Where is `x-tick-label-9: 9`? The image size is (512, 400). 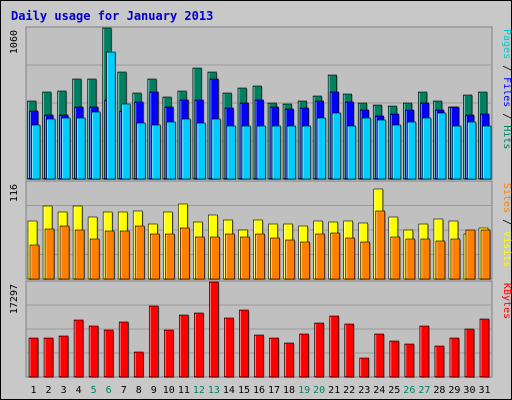
x-tick-label-9: 9 is located at coordinates (154, 390).